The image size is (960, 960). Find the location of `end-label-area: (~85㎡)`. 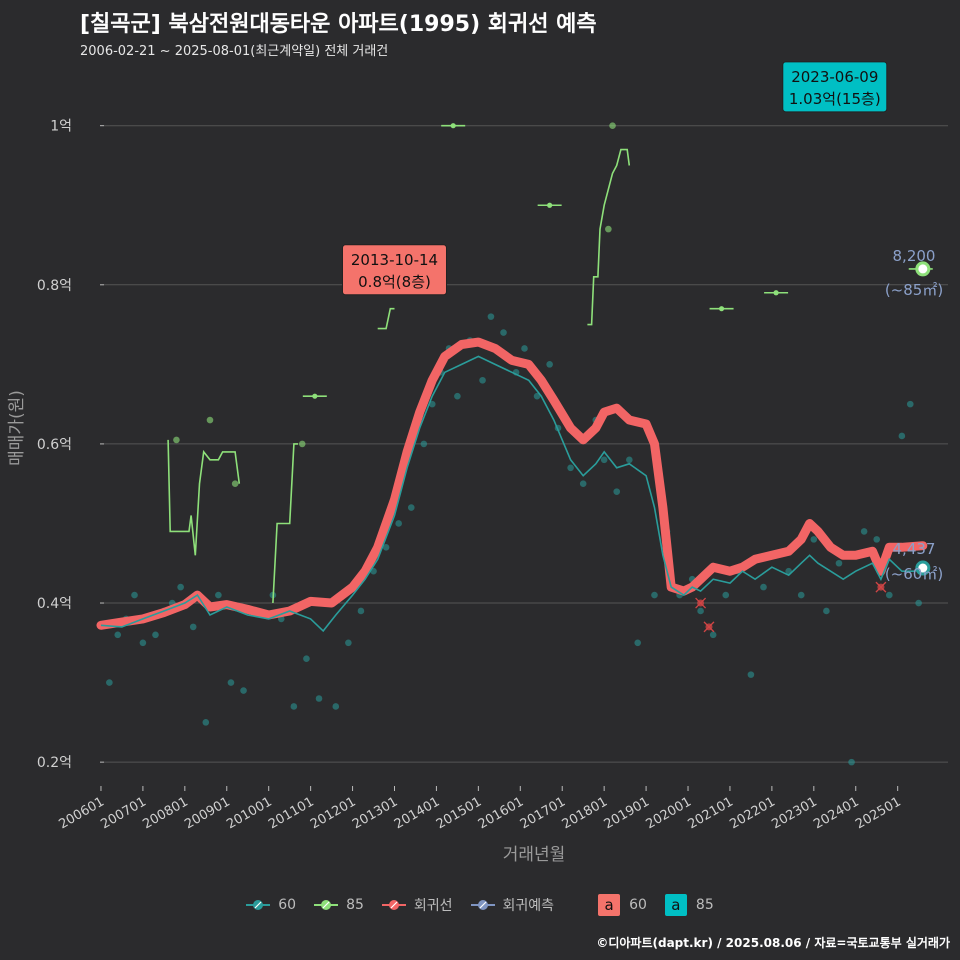

end-label-area: (~85㎡) is located at coordinates (914, 290).